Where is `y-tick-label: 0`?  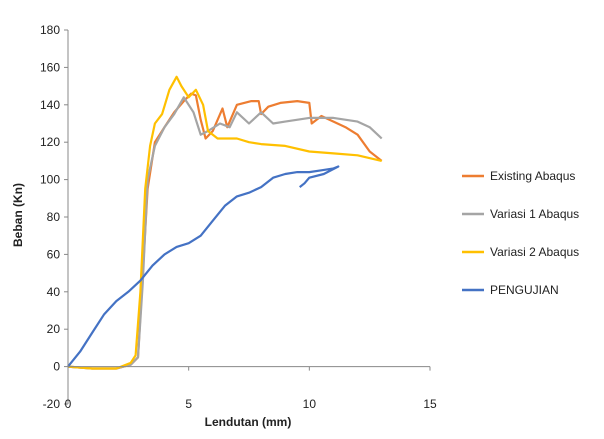
y-tick-label: 0 is located at coordinates (56, 367).